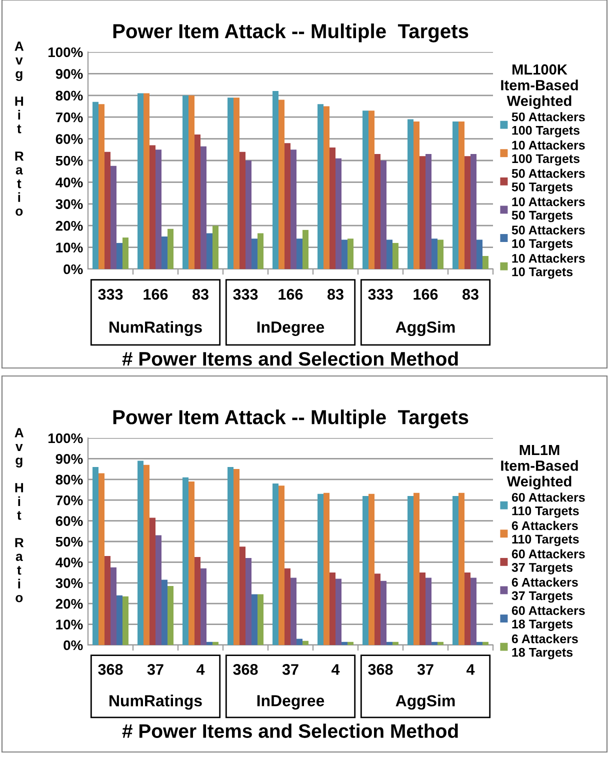  I want to click on y-tick-label: 90%, so click(69, 459).